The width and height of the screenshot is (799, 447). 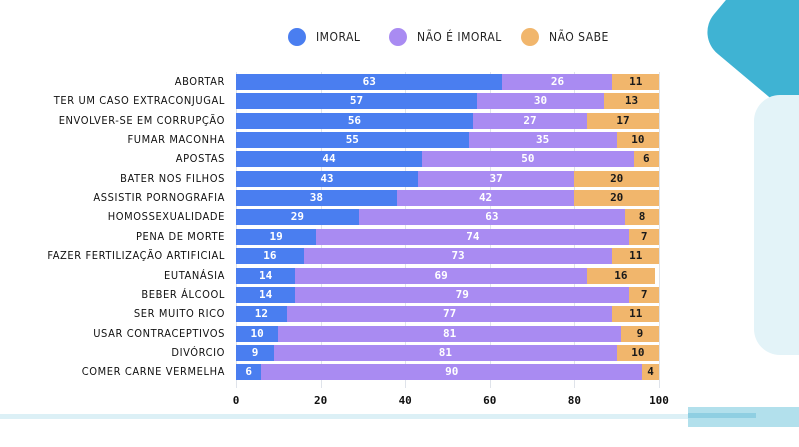 What do you see at coordinates (139, 101) in the screenshot?
I see `category-label: TER UM CASO EXTRACONJUGAL` at bounding box center [139, 101].